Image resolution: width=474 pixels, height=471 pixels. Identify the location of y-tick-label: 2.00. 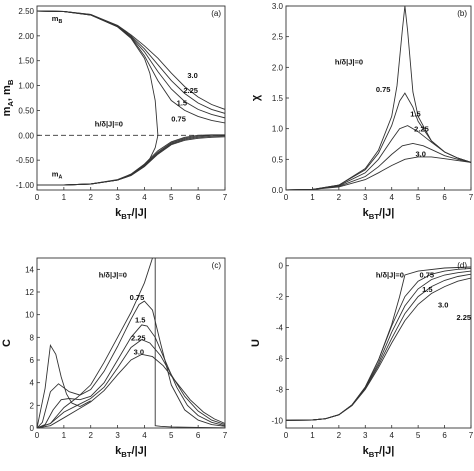
(26, 36).